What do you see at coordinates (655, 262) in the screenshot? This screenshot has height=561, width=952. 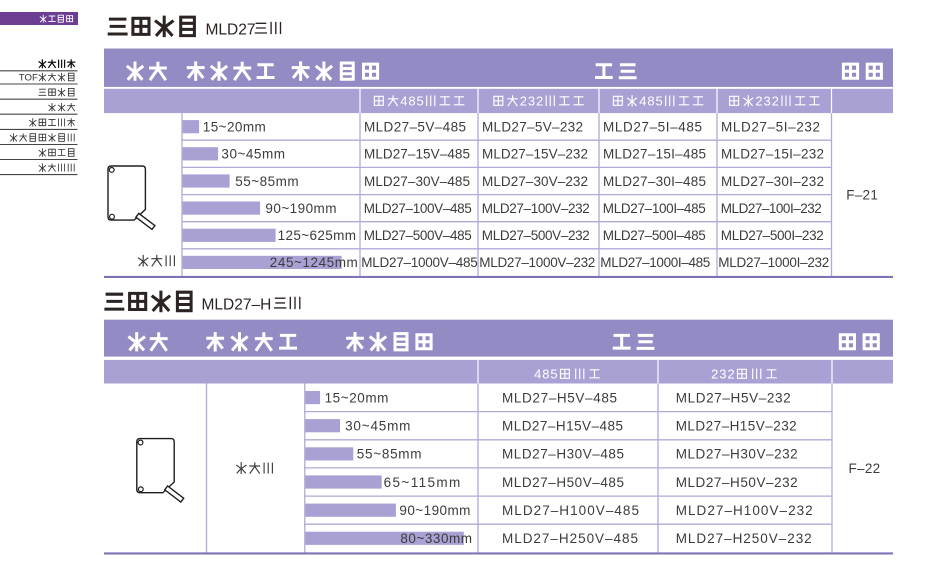 I see `svg-text: MLD27–1000I–485` at bounding box center [655, 262].